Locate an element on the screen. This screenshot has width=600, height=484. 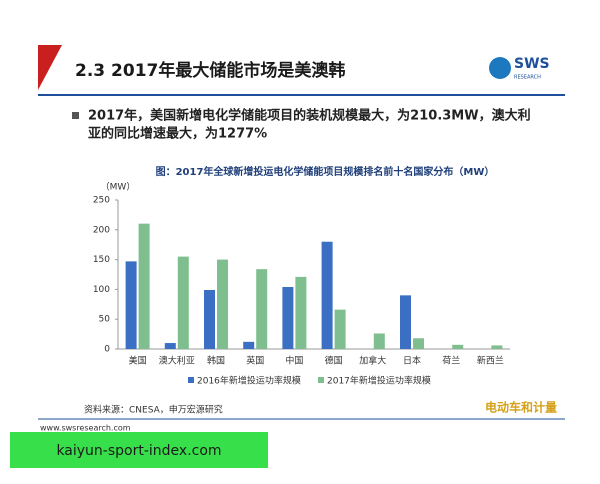
y-tick-label: 250 is located at coordinates (101, 201).